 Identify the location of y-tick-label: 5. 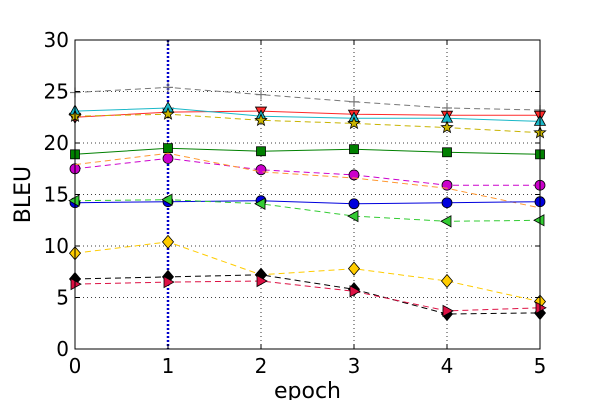
(62, 298).